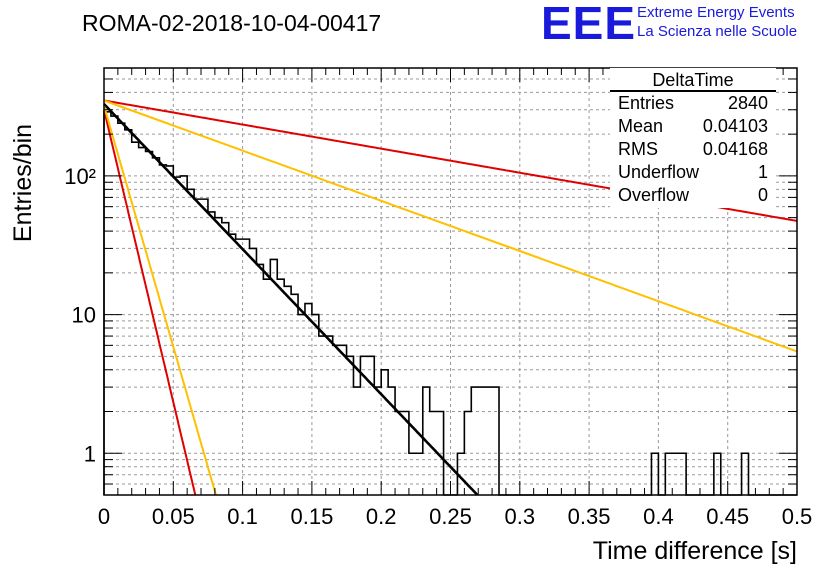 The image size is (836, 572). What do you see at coordinates (90, 453) in the screenshot?
I see `y-tick-label: 1` at bounding box center [90, 453].